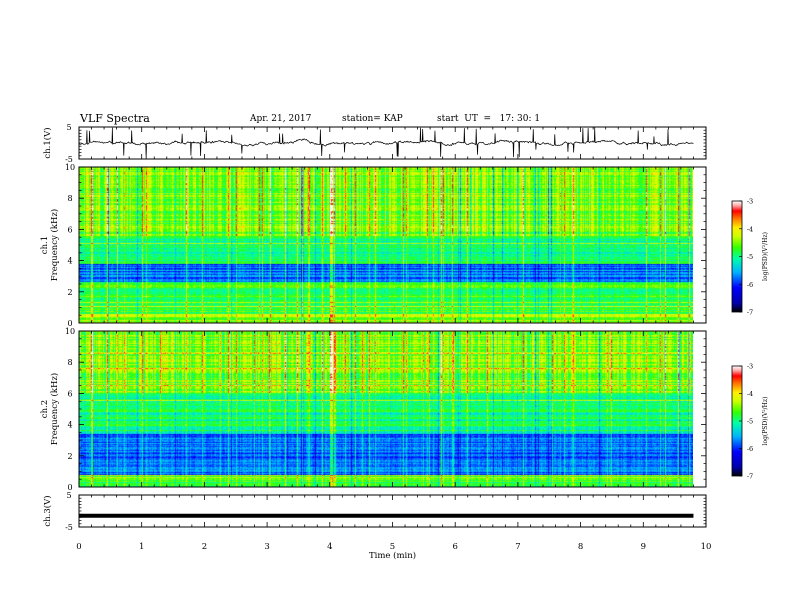 This screenshot has height=612, width=792. I want to click on ch1-ytick-label: 6, so click(69, 229).